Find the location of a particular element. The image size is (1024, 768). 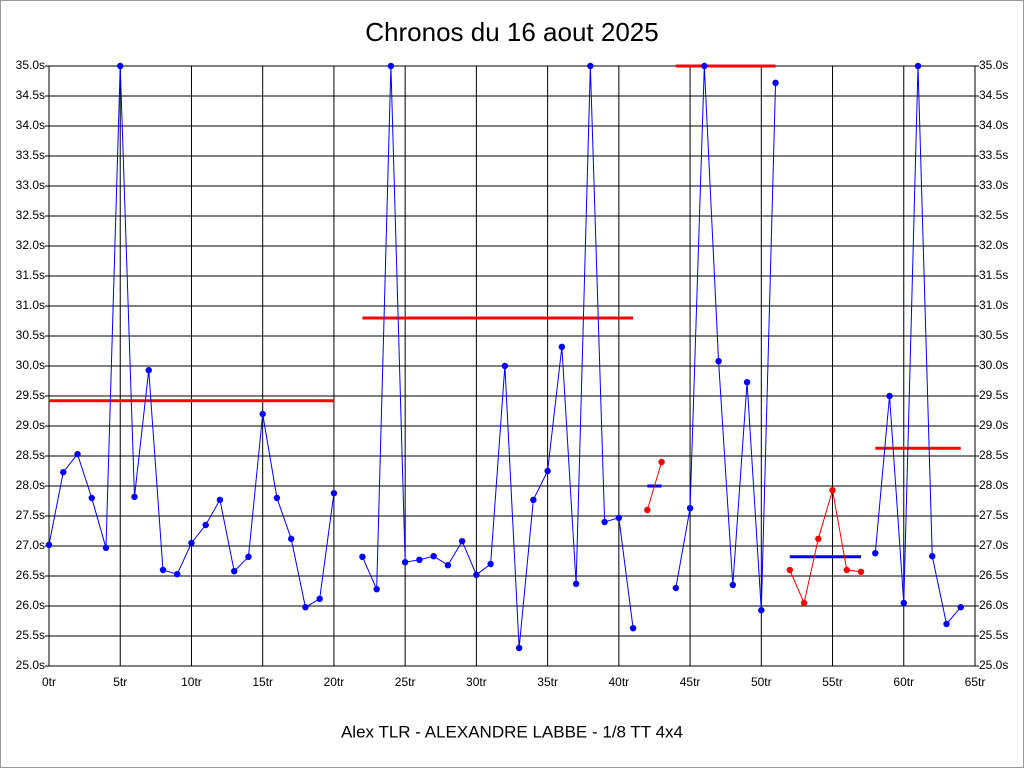

x-tick-label: 55tr is located at coordinates (832, 682).